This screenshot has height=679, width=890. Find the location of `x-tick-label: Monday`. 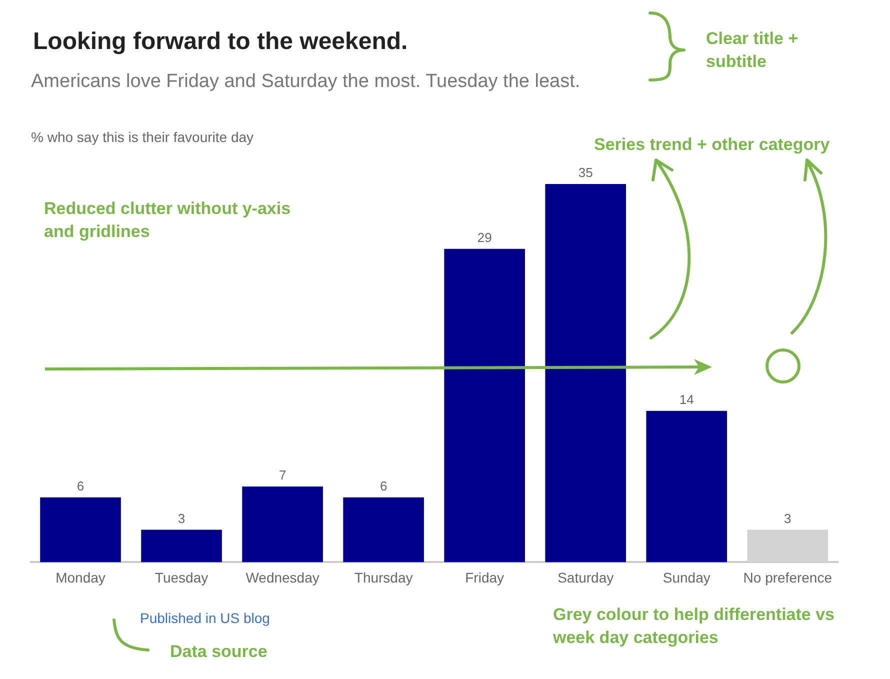

x-tick-label: Monday is located at coordinates (81, 577).